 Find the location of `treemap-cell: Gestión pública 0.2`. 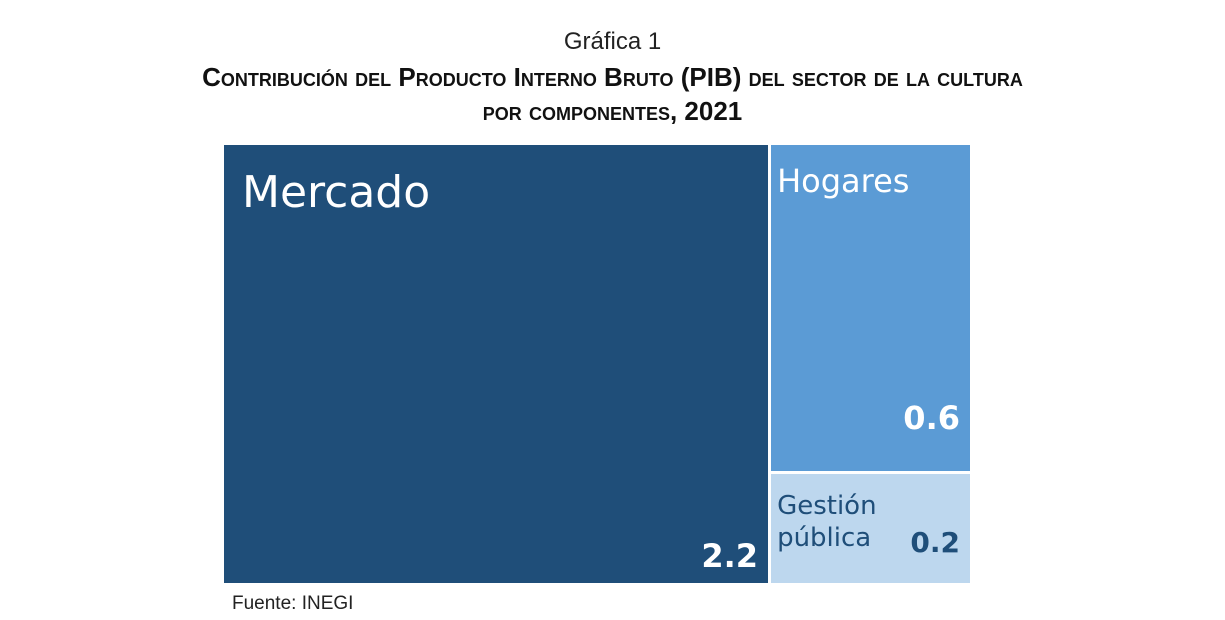

treemap-cell: Gestión pública 0.2 is located at coordinates (870, 528).